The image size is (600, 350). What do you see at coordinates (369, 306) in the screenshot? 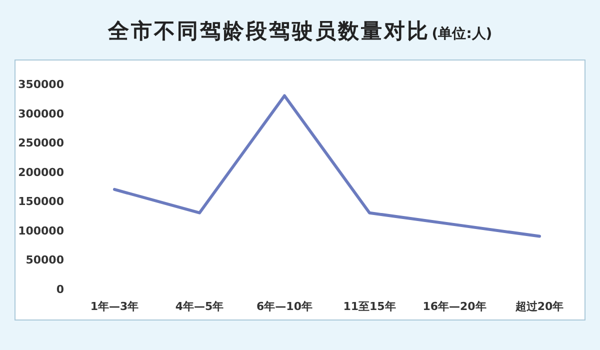
I see `x-tick-label: 11至15年` at bounding box center [369, 306].